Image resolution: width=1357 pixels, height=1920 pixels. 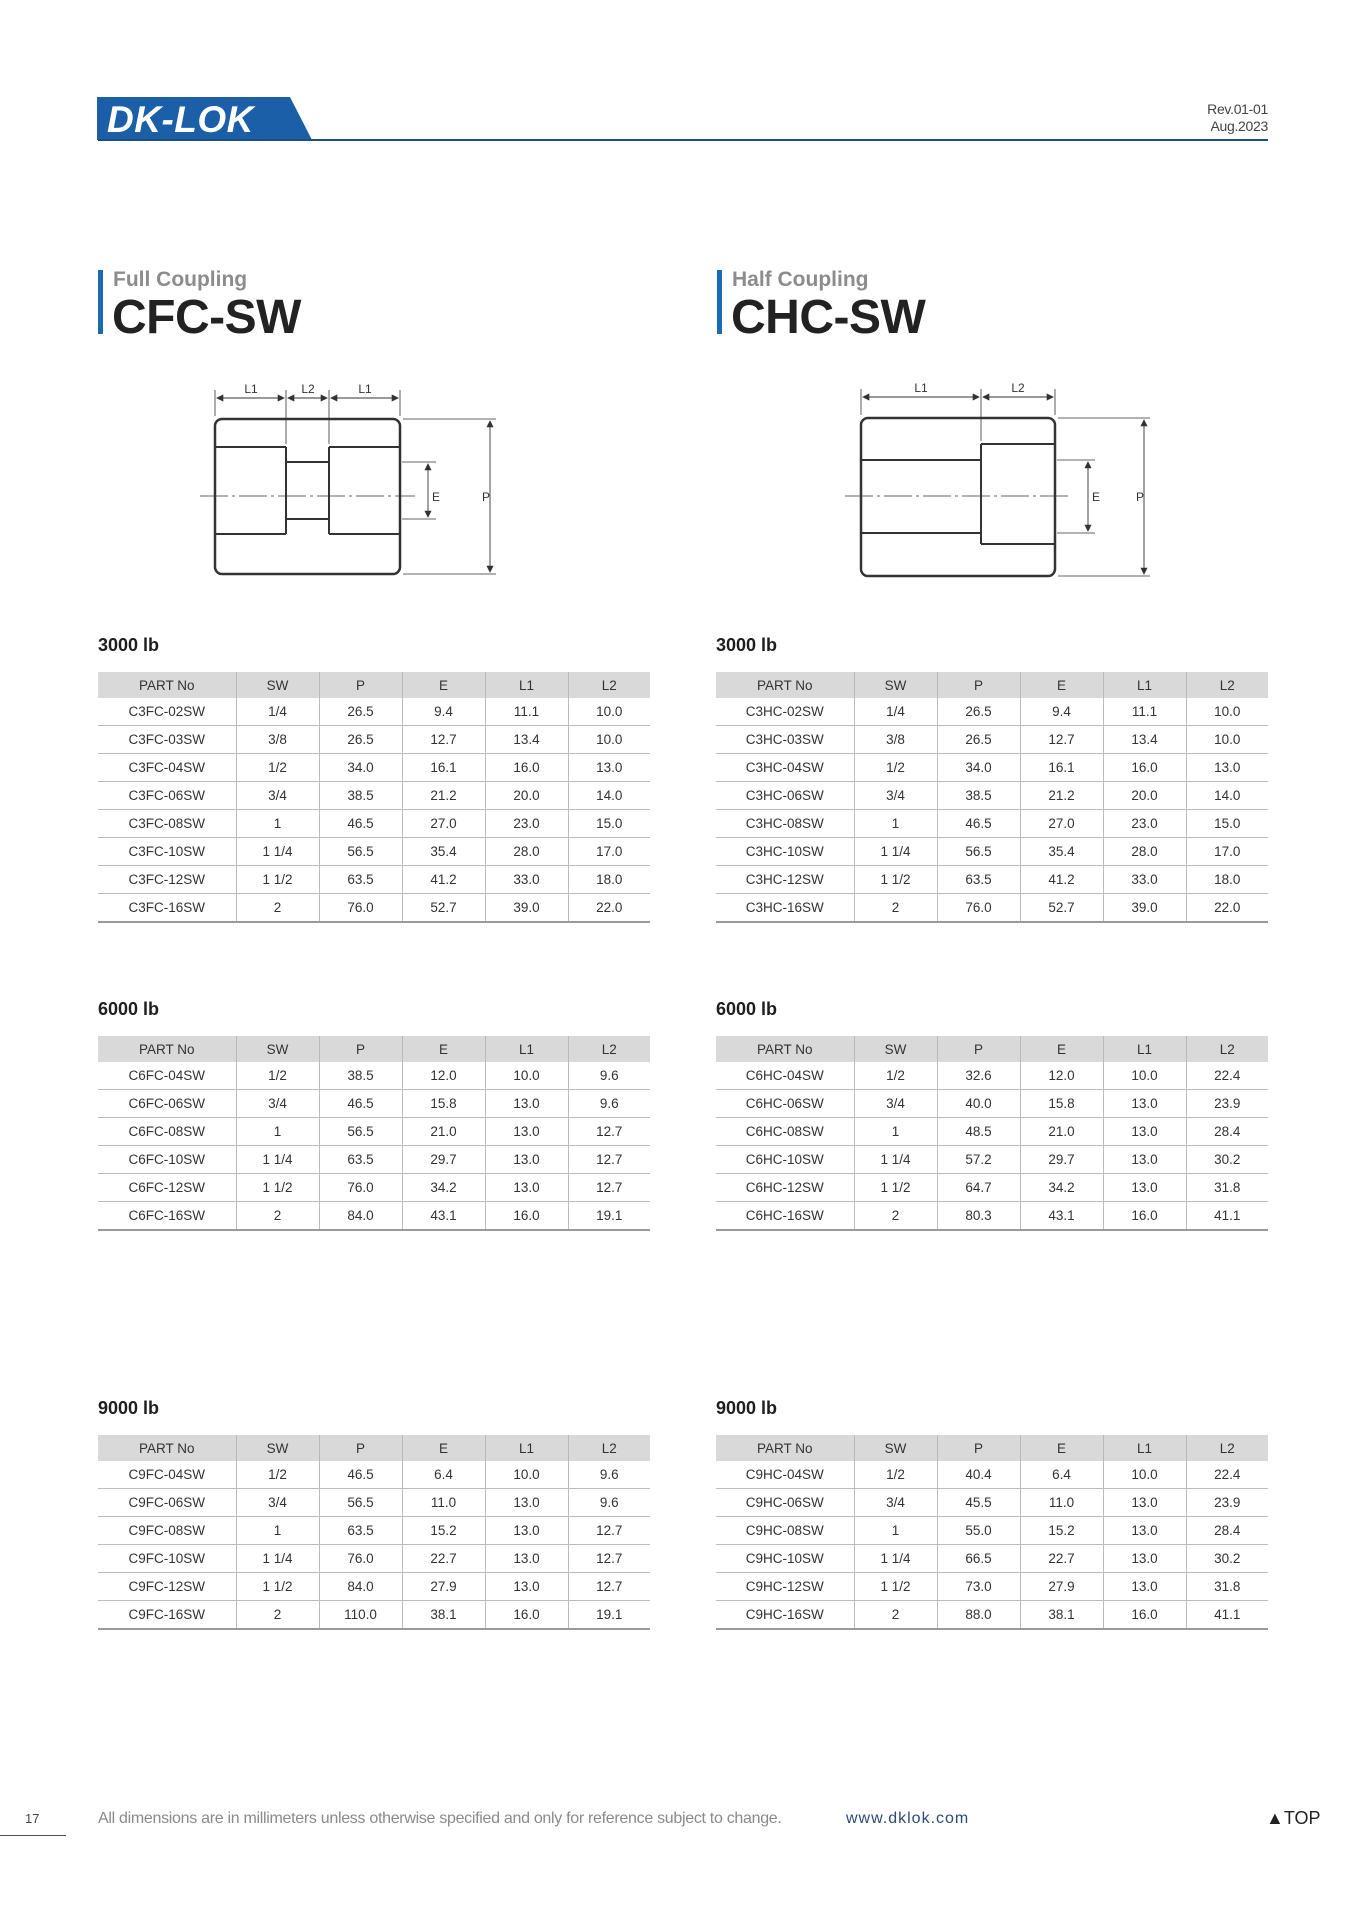 What do you see at coordinates (785, 1076) in the screenshot?
I see `table-cell: C6HC-04SW` at bounding box center [785, 1076].